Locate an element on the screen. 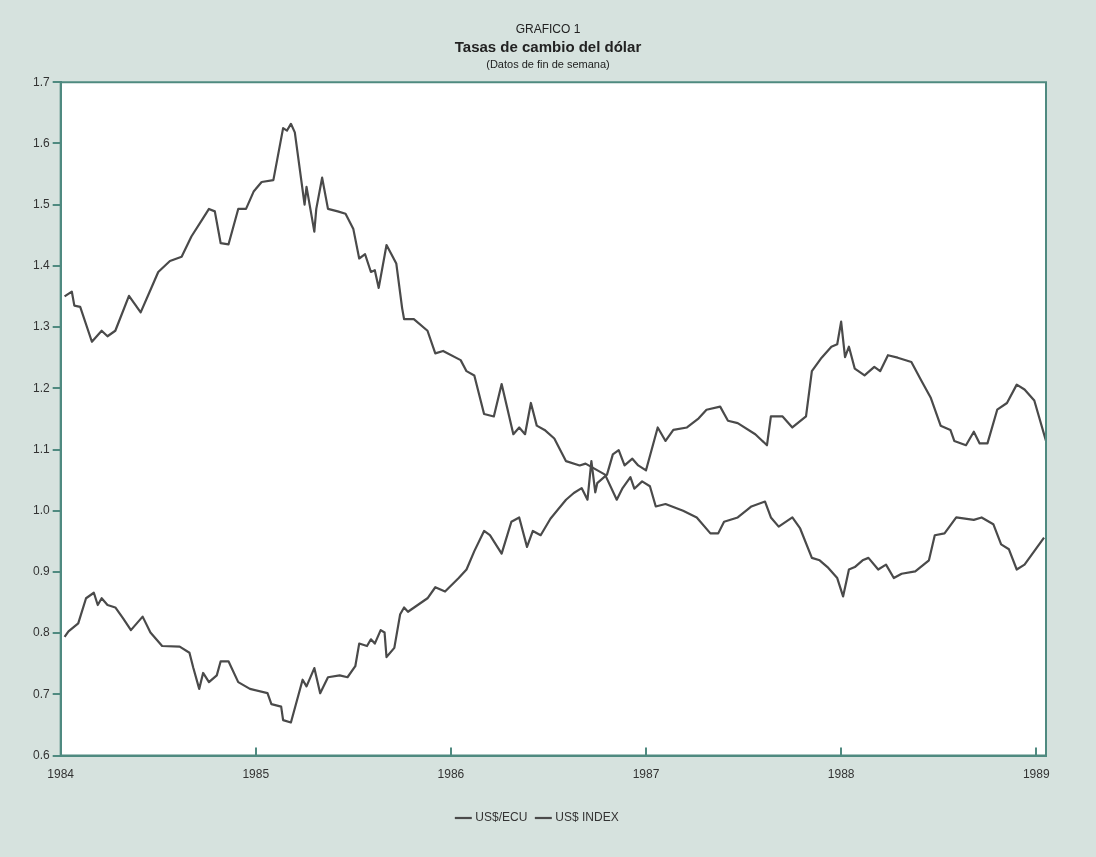 The image size is (1096, 857). chart-title: Tasas de cambio del dólar is located at coordinates (548, 47).